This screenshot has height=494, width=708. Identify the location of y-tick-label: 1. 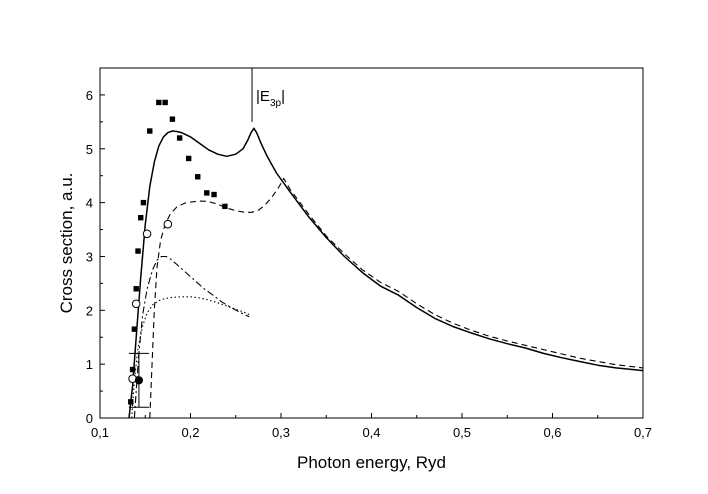
(89, 364).